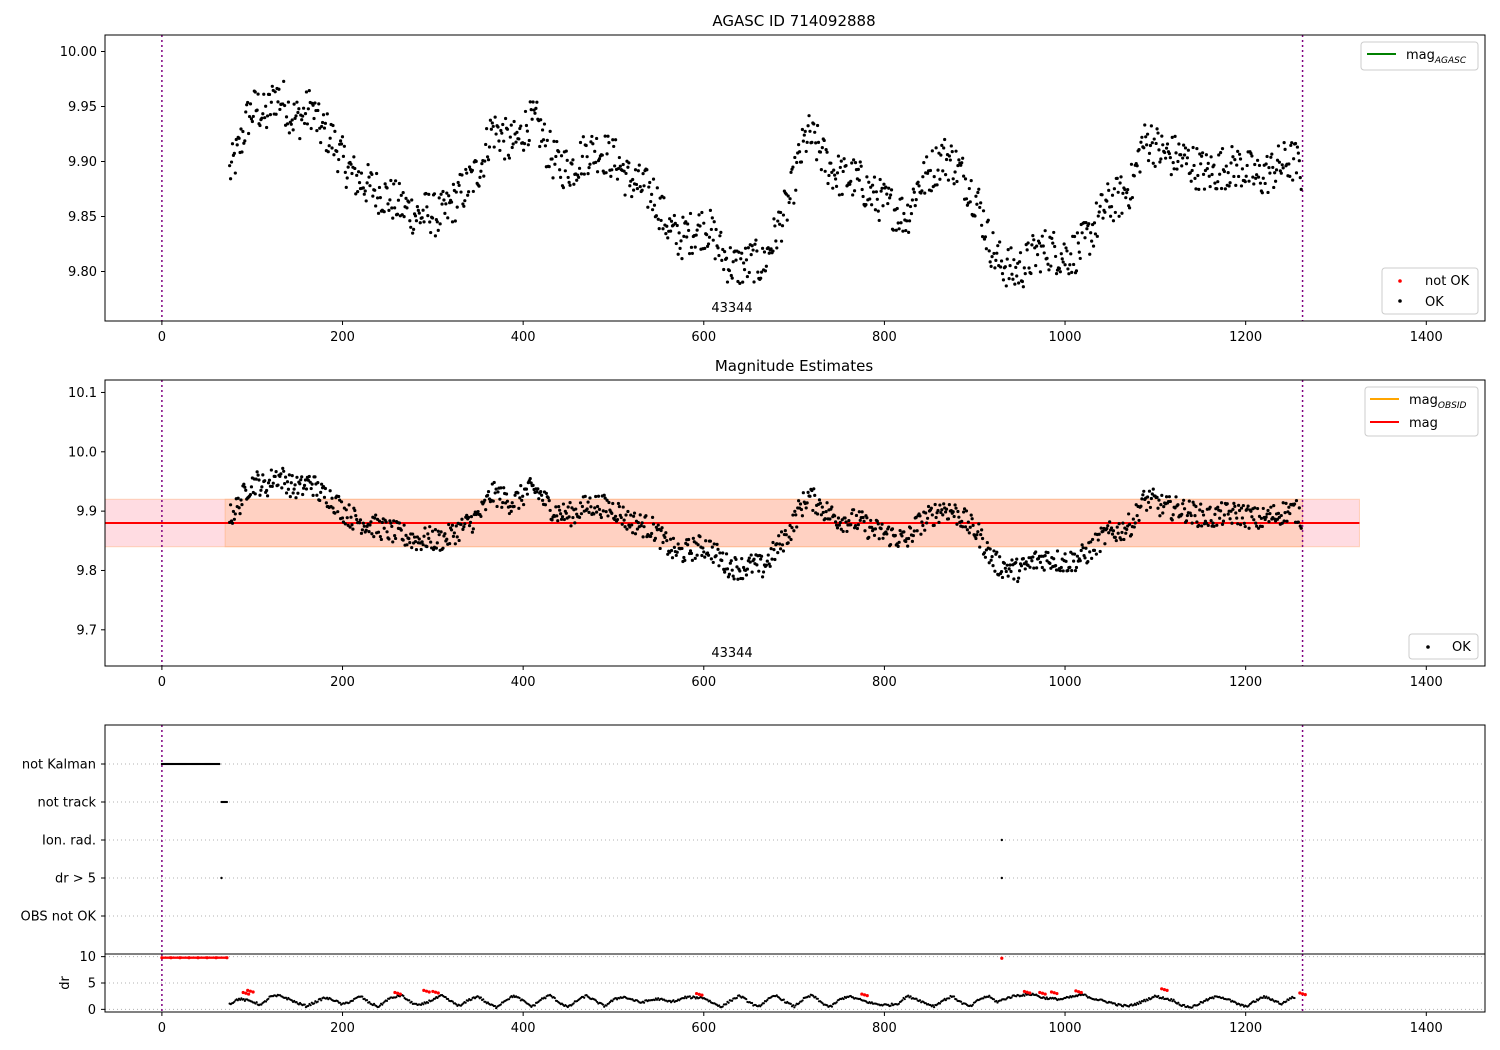 Image resolution: width=1500 pixels, height=1050 pixels. What do you see at coordinates (1064, 1028) in the screenshot?
I see `x-tick-label: 1000` at bounding box center [1064, 1028].